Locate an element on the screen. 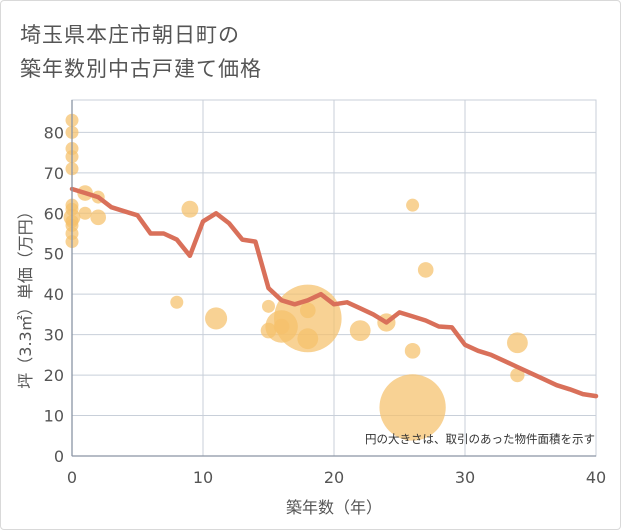 This screenshot has width=621, height=530. y-tick-label: 20 is located at coordinates (54, 375).